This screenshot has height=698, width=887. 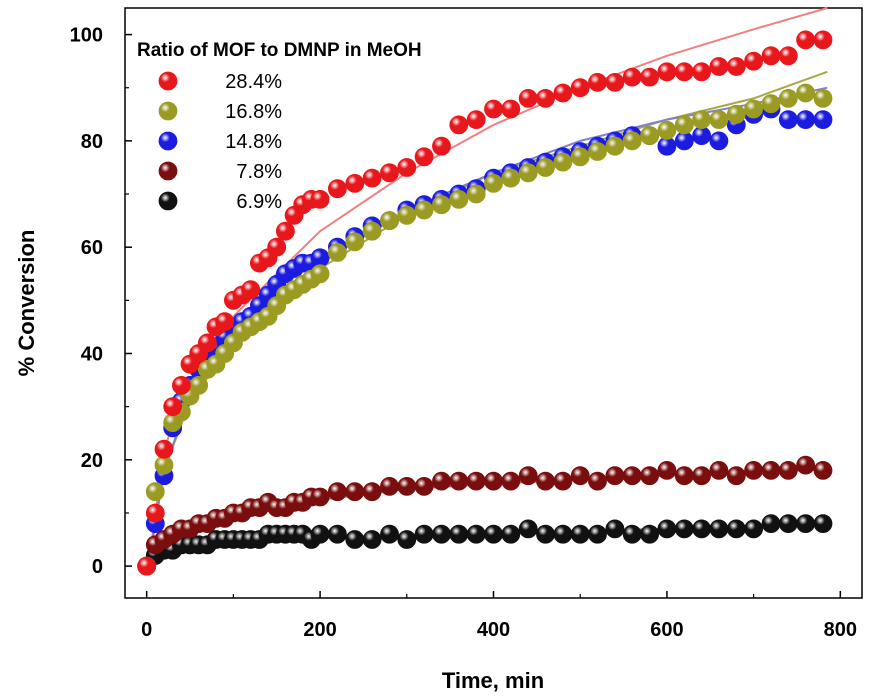 I want to click on y-tick-label: 100, so click(x=86, y=36).